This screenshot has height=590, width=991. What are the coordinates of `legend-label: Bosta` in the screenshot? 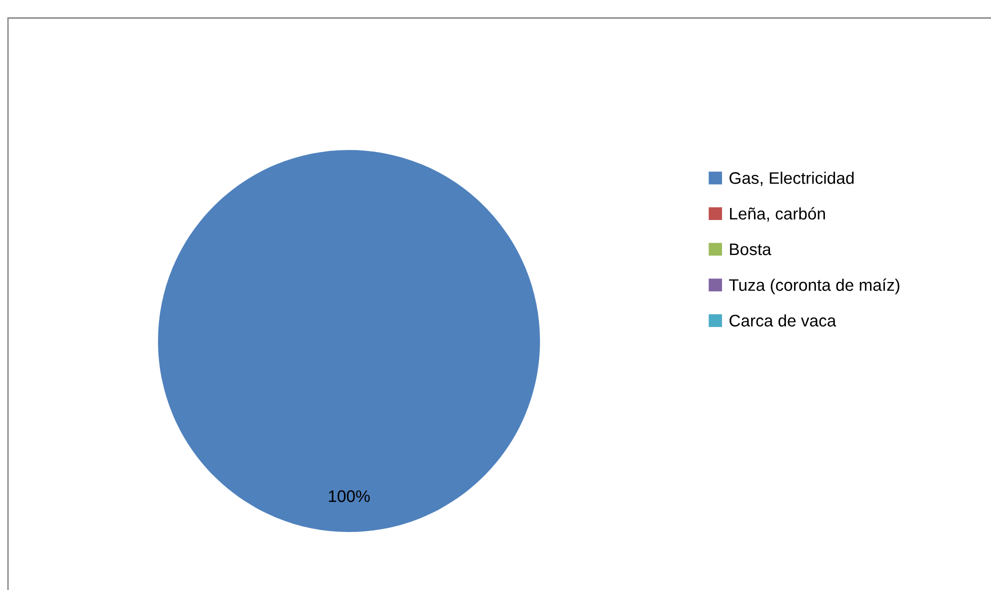 It's located at (751, 250).